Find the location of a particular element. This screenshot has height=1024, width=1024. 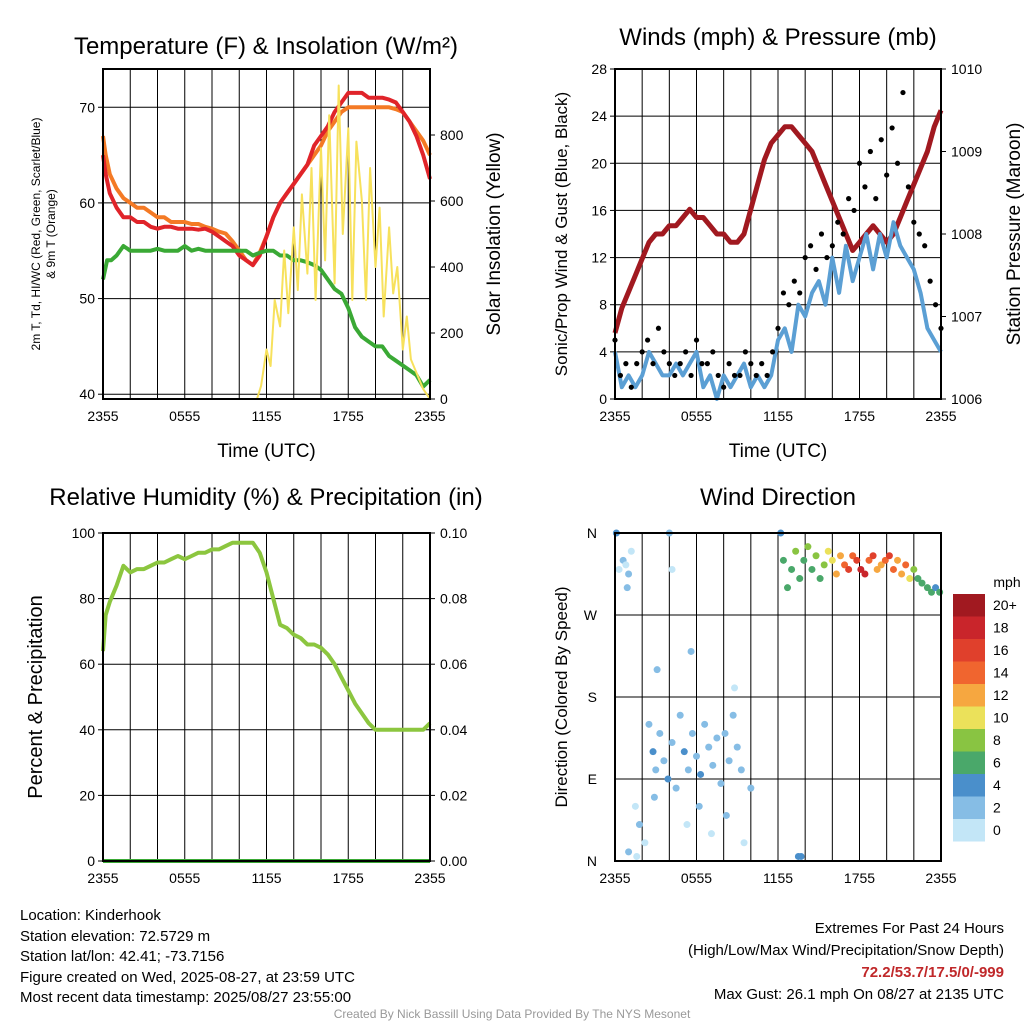

x-axis-label: Time (UTC) is located at coordinates (266, 451).